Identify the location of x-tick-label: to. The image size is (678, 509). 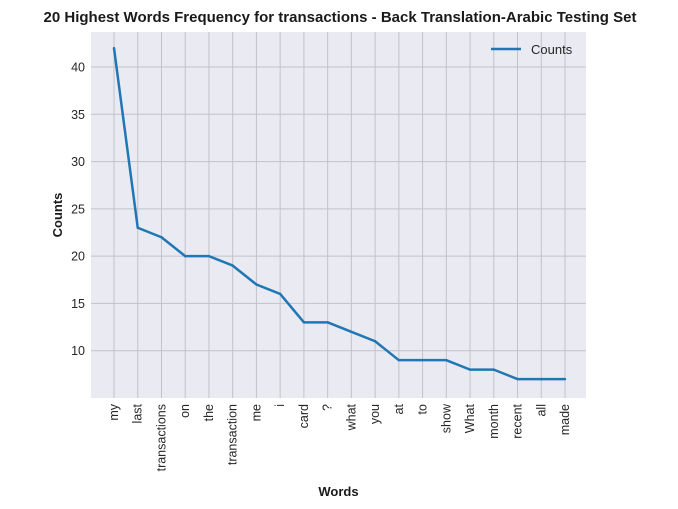
(423, 409).